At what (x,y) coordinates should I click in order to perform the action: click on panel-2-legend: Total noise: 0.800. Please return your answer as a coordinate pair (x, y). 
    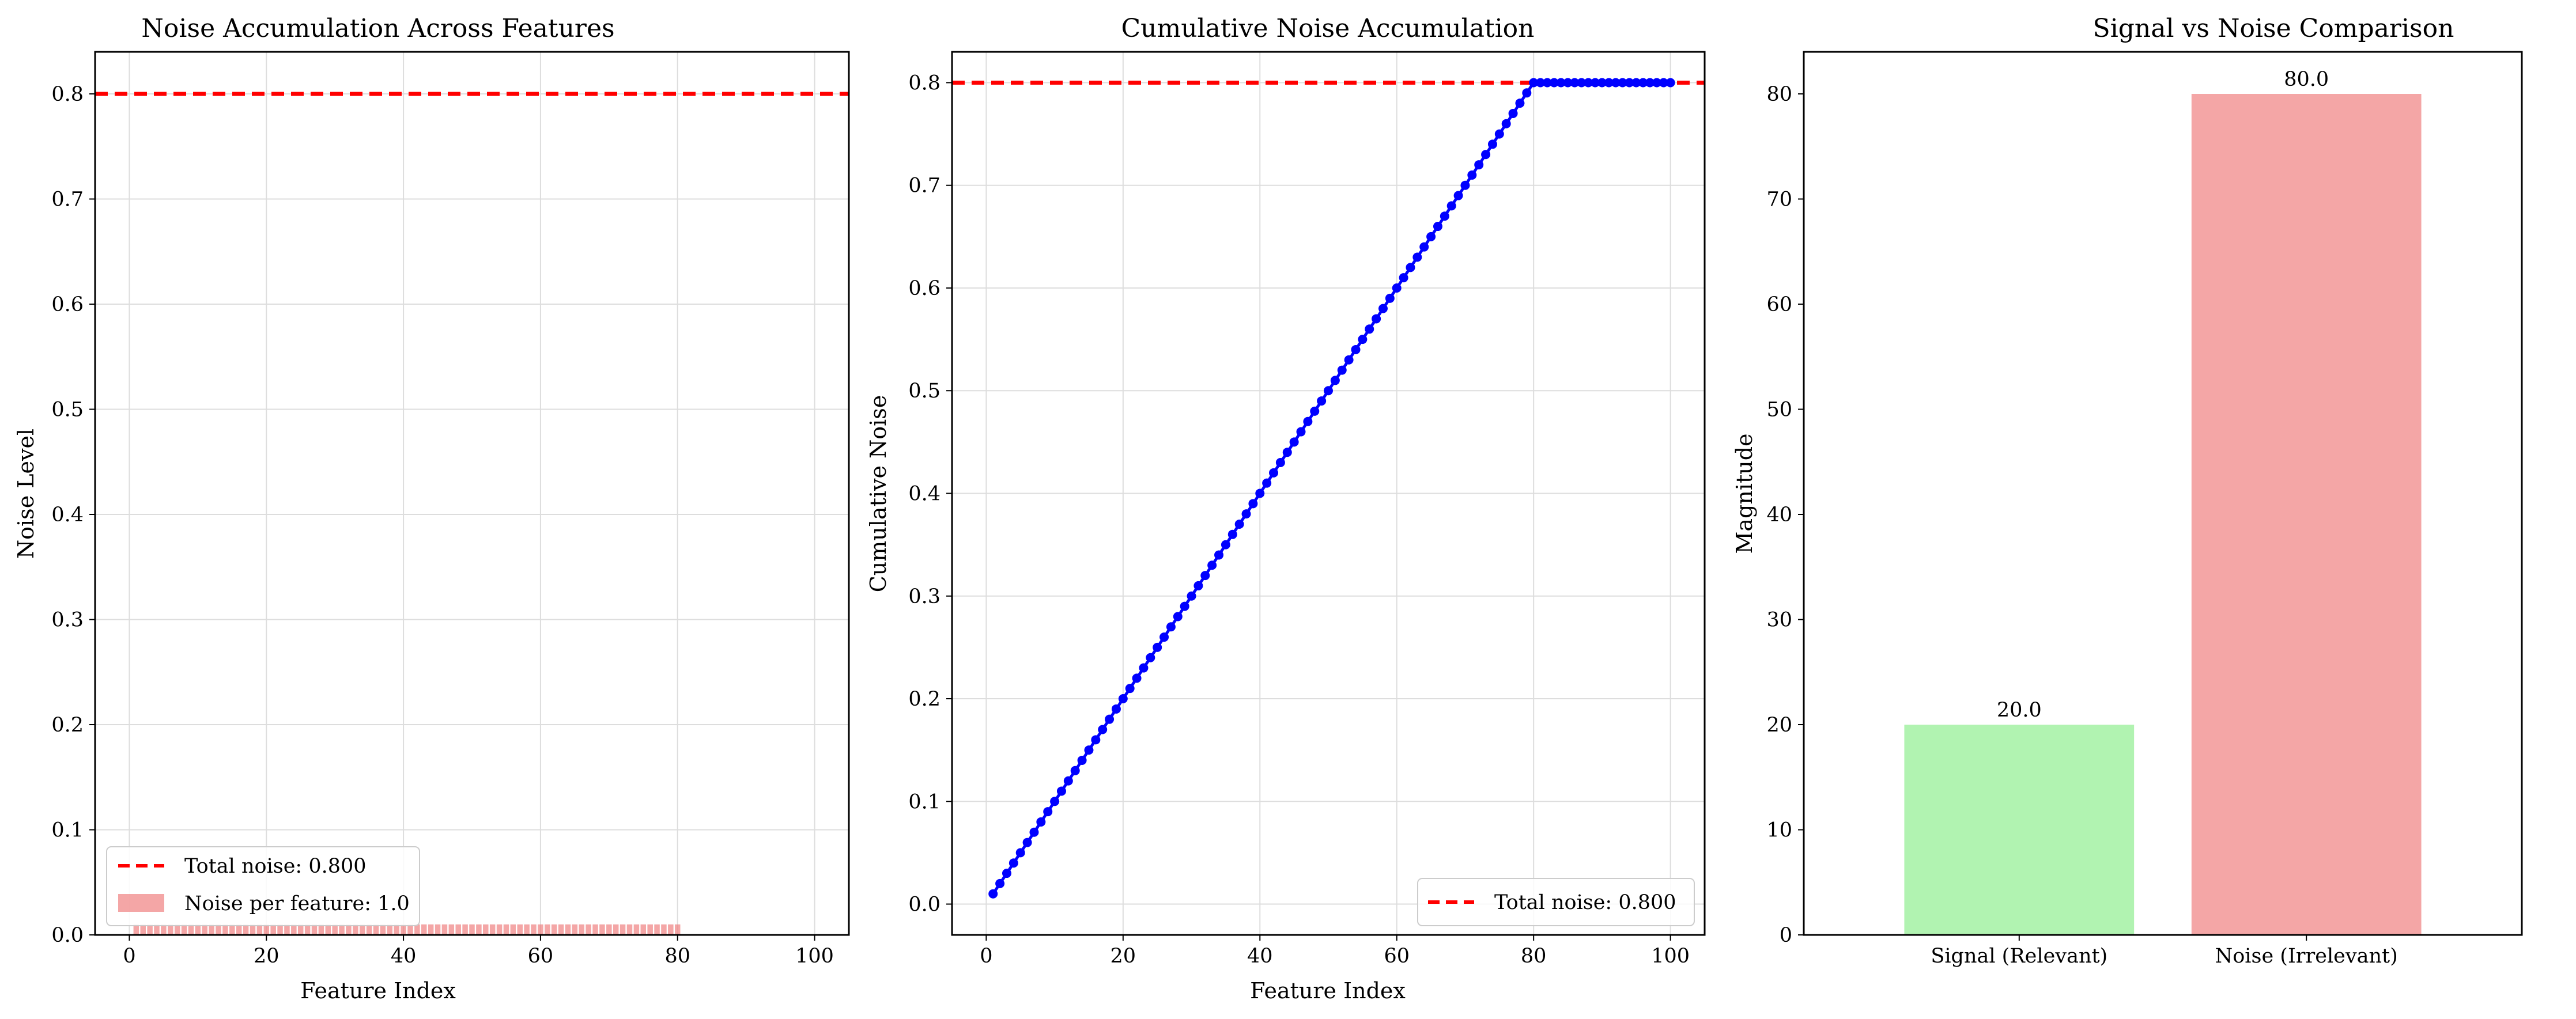
    Looking at the image, I should click on (1556, 902).